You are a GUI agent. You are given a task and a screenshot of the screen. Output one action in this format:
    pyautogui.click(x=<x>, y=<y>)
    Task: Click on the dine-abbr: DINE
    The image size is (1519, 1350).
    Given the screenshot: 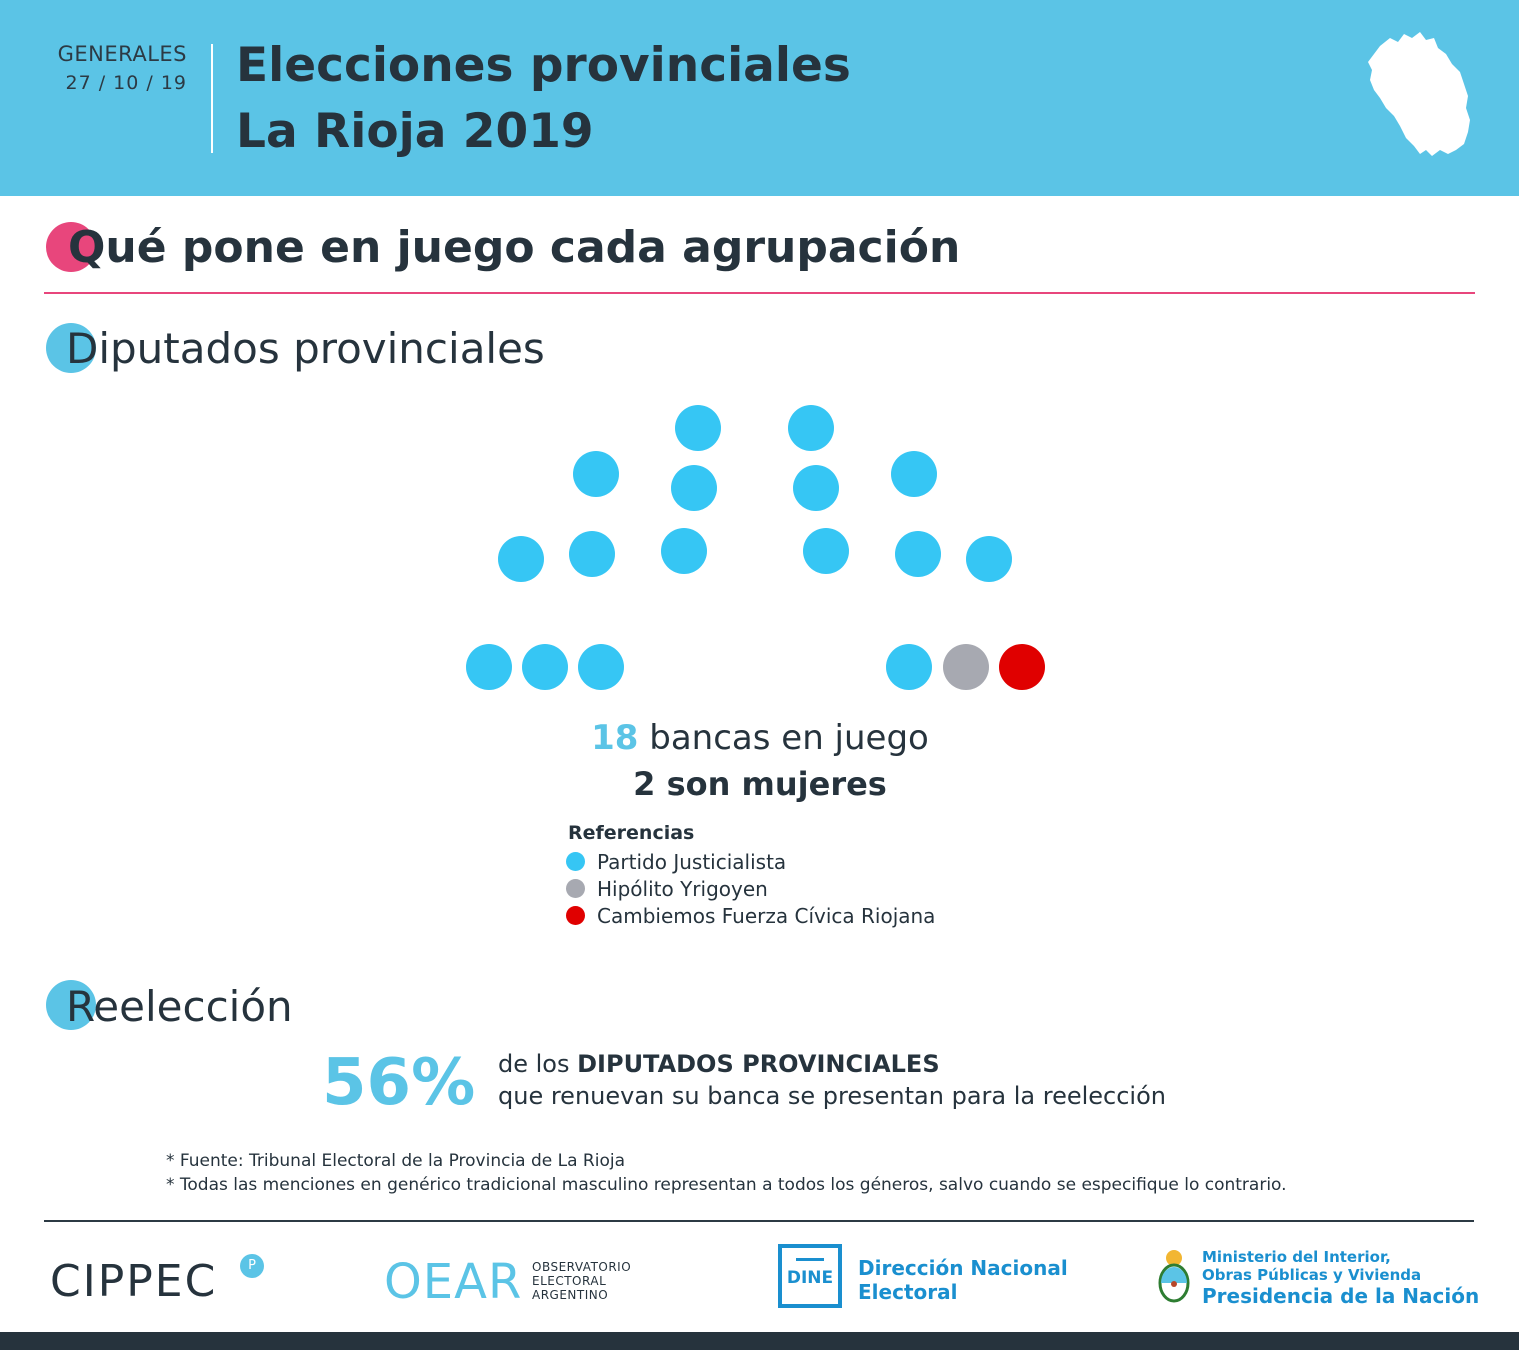 What is the action you would take?
    pyautogui.click(x=810, y=1278)
    